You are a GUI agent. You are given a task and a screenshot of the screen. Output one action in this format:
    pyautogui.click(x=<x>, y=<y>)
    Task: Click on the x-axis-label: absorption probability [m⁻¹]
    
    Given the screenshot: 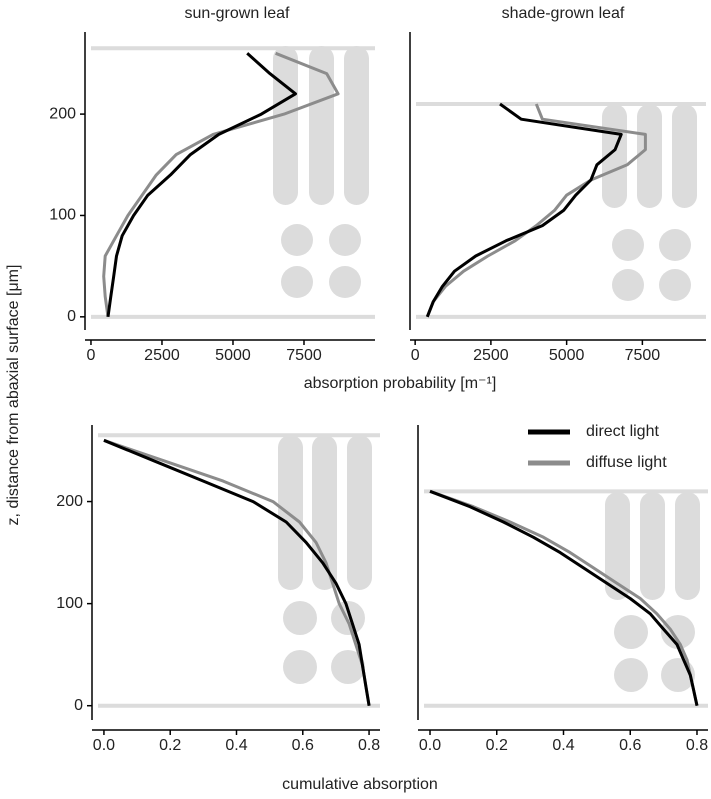 What is the action you would take?
    pyautogui.click(x=400, y=383)
    